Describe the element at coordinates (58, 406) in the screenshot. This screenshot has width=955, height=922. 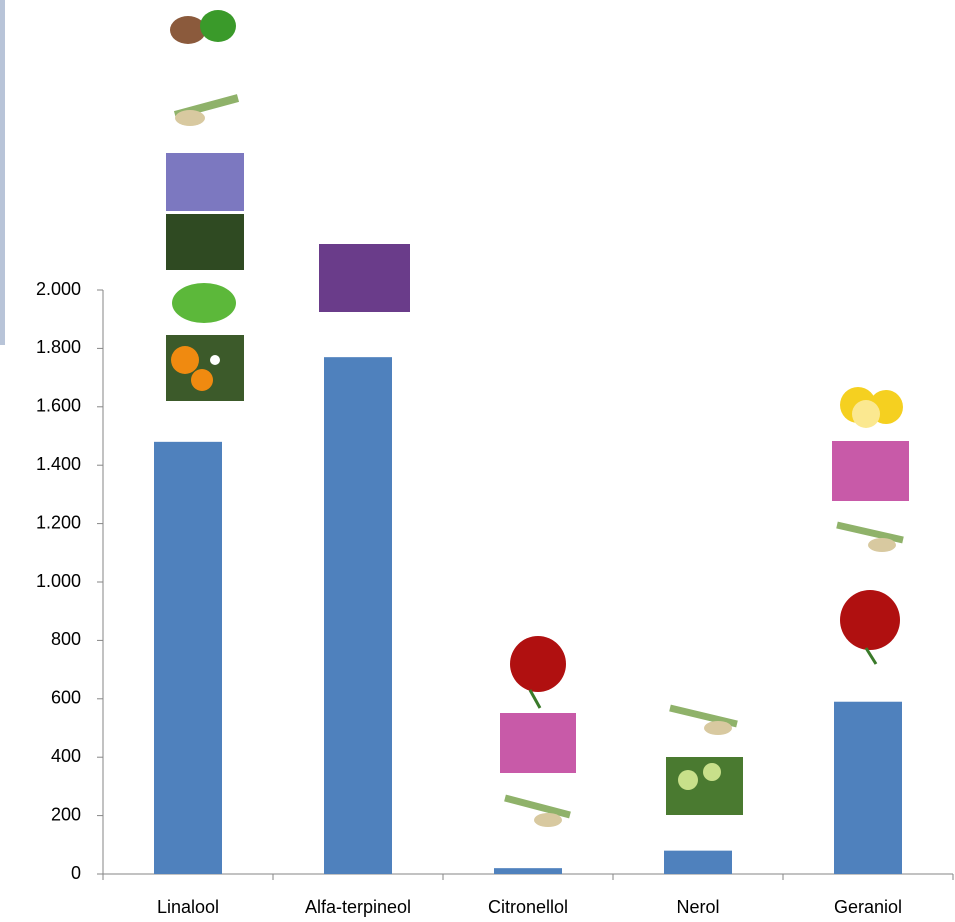
I see `y-tick-label: 1.600` at that location.